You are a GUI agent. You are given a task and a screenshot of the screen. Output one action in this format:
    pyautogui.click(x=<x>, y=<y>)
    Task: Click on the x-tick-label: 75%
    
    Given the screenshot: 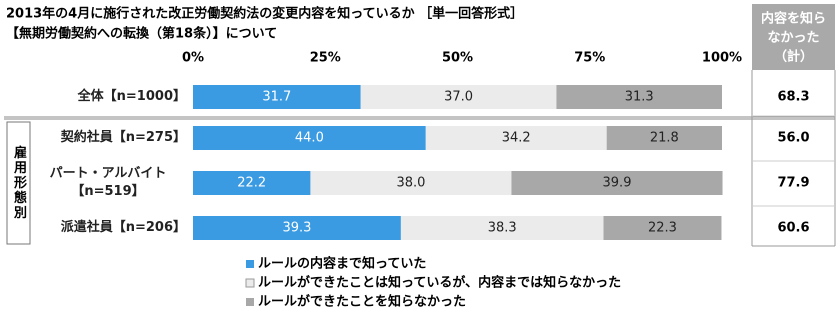 What is the action you would take?
    pyautogui.click(x=589, y=58)
    